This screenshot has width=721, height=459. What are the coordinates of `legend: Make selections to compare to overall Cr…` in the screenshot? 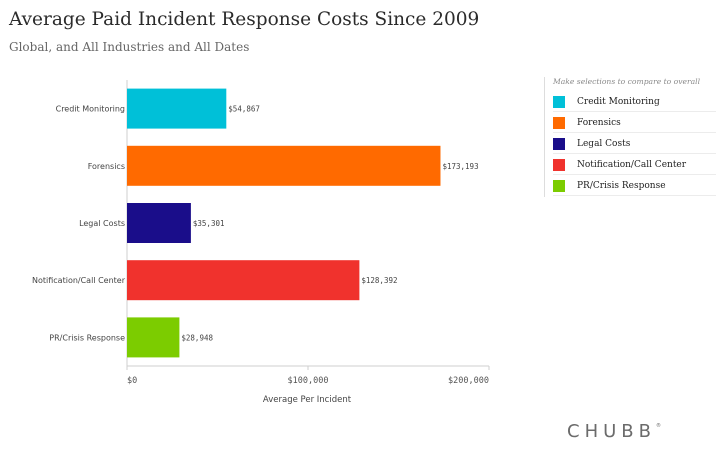 It's located at (630, 137).